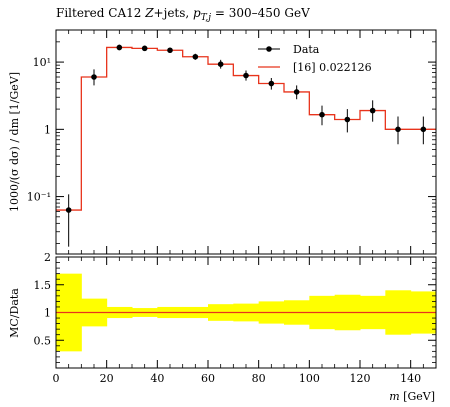 The image size is (450, 407). What do you see at coordinates (206, 18) in the screenshot?
I see `title-subscript: T,j` at bounding box center [206, 18].